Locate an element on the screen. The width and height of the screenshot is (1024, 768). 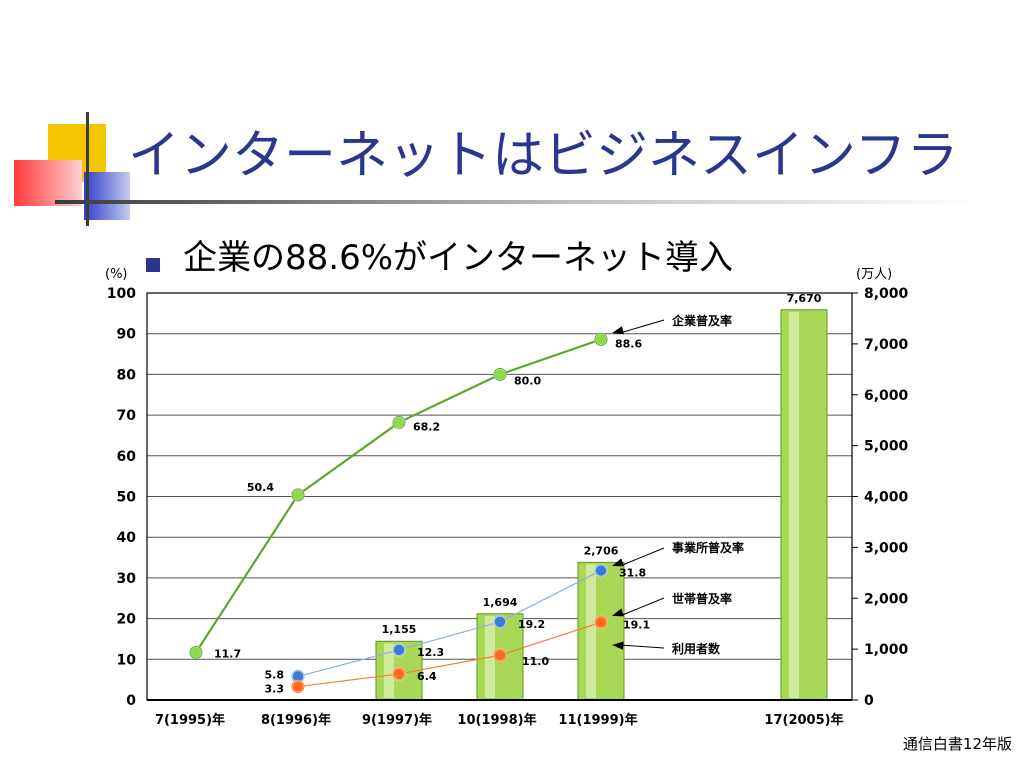
left-axis-unit: (%) is located at coordinates (116, 274).